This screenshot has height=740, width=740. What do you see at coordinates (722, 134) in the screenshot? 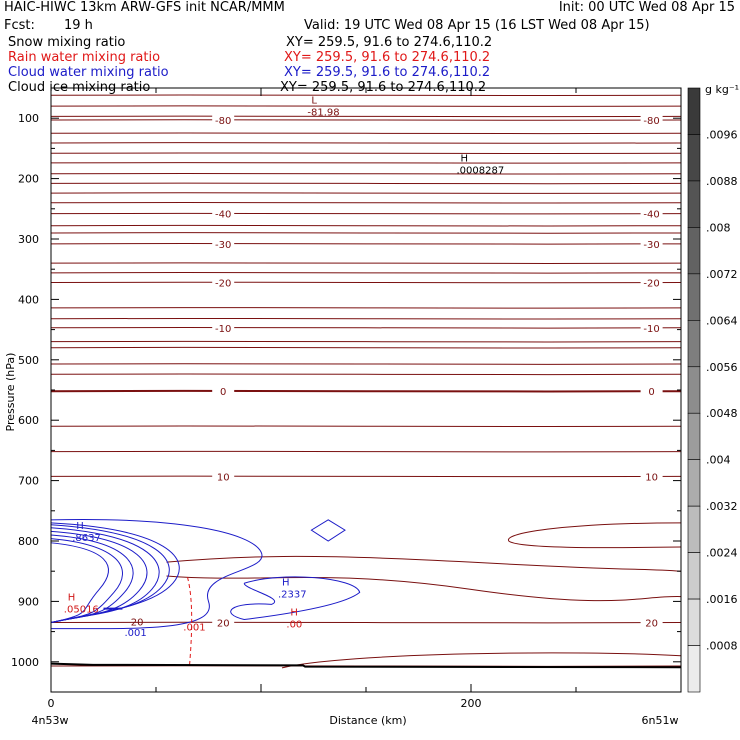
I see `colorbar-tick-label: .0096` at bounding box center [722, 134].